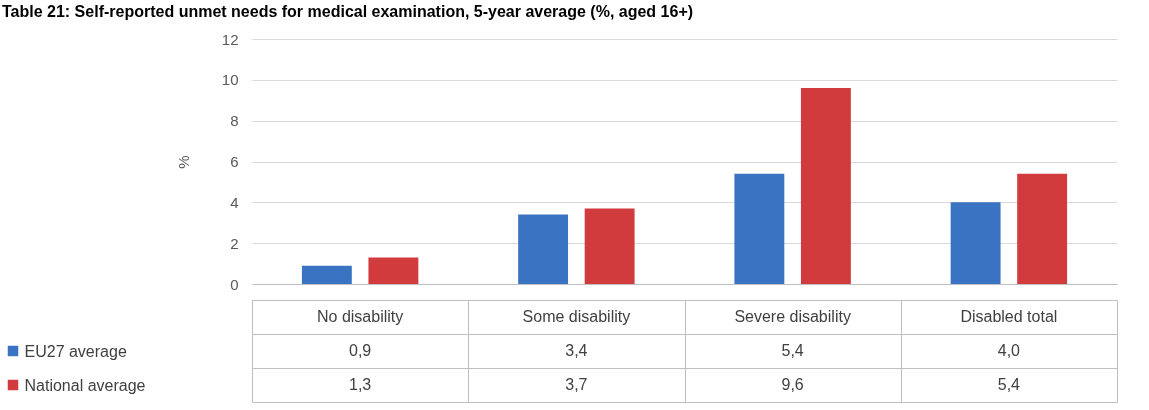 The height and width of the screenshot is (410, 1149). What do you see at coordinates (234, 161) in the screenshot?
I see `y-tick-label: 6` at bounding box center [234, 161].